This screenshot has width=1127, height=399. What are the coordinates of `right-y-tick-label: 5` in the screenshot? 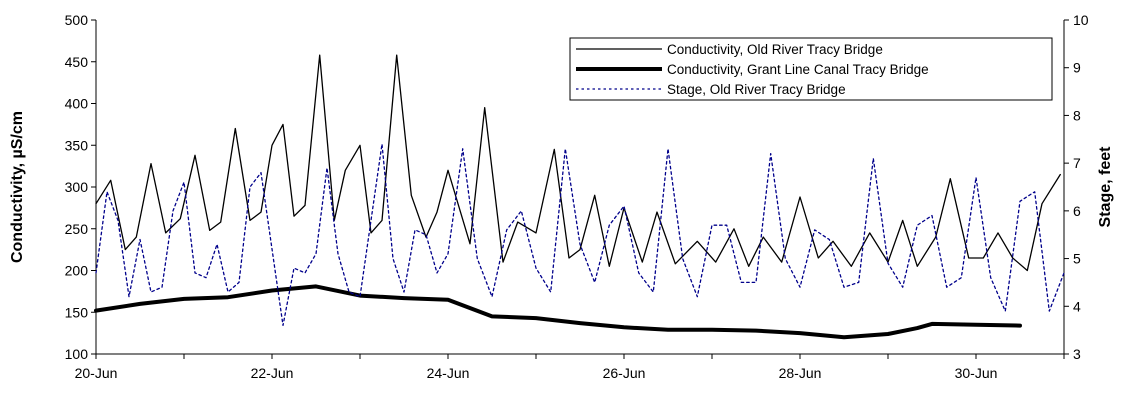 It's located at (1077, 259).